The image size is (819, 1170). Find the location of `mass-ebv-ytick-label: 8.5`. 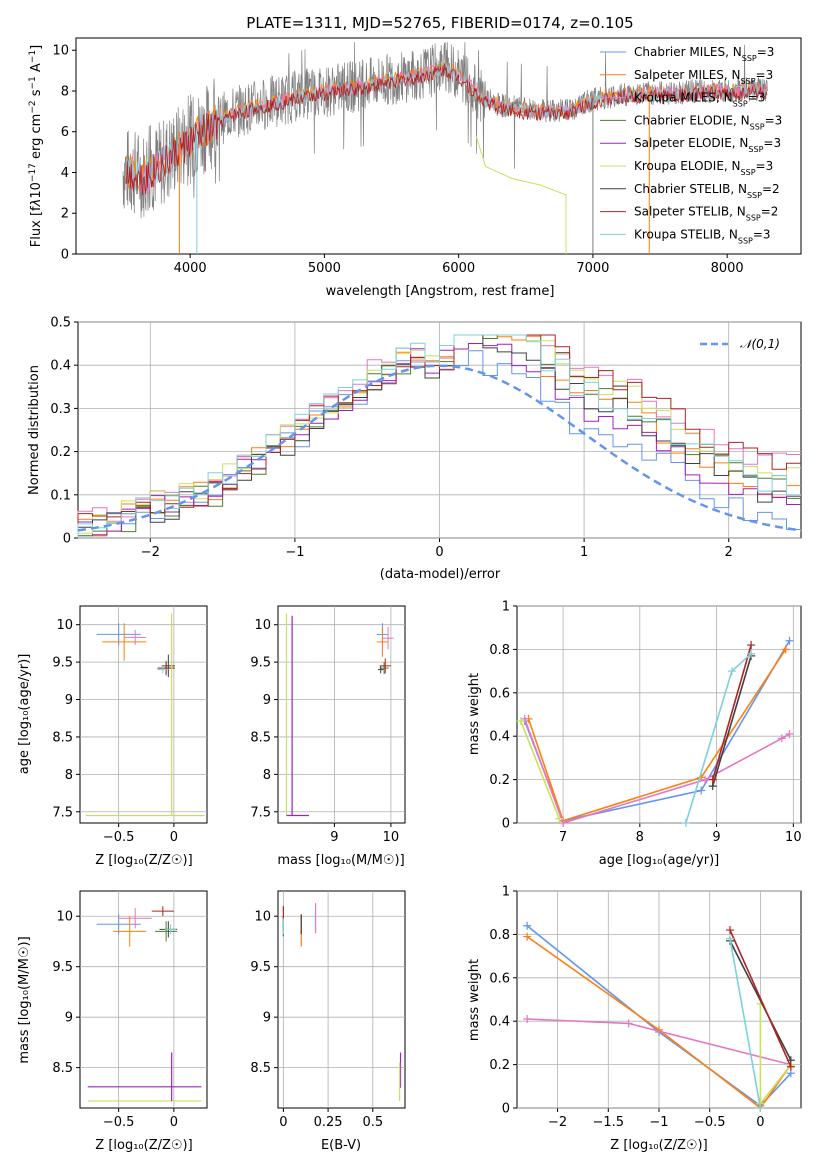

mass-ebv-ytick-label: 8.5 is located at coordinates (260, 1068).